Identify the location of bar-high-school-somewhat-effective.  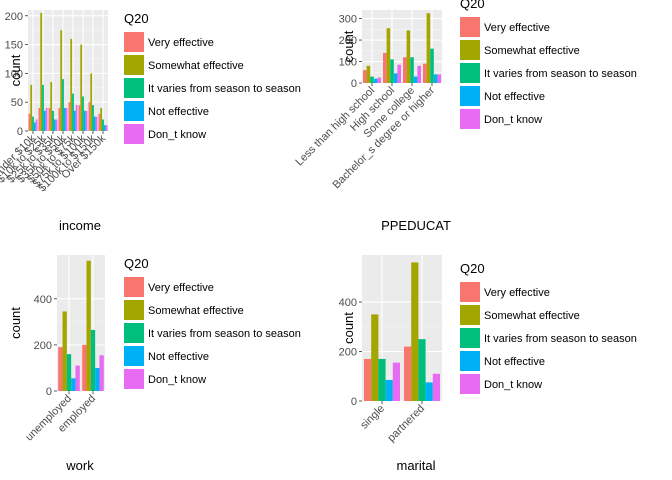
(388, 55).